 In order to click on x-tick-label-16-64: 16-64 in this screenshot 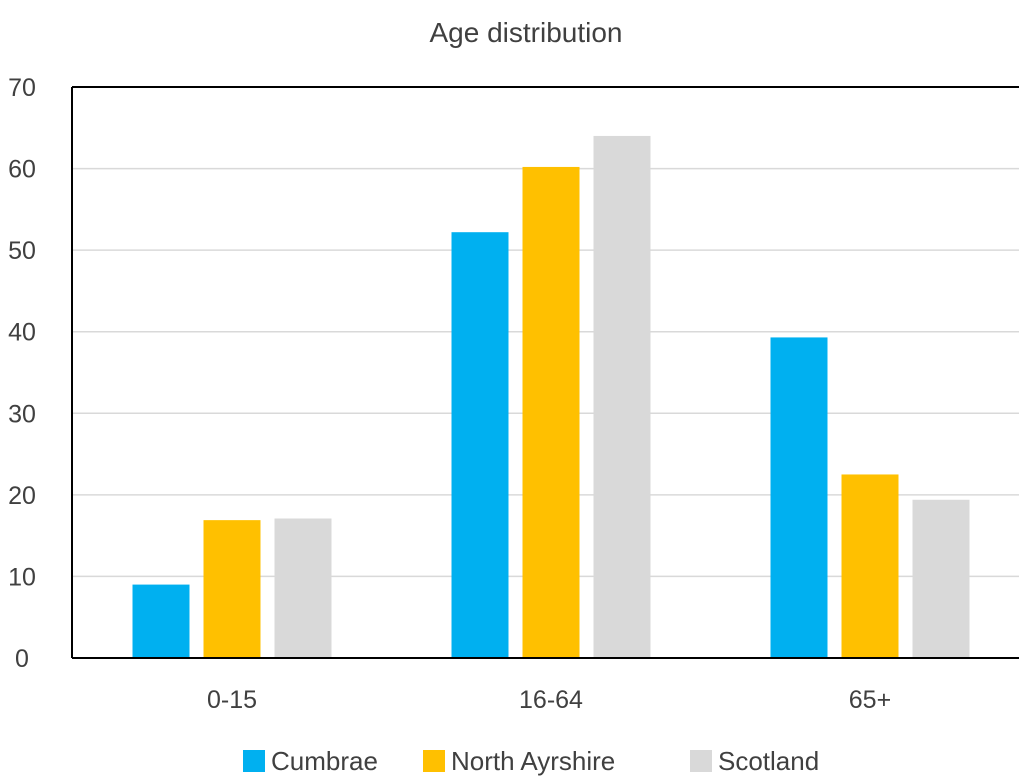, I will do `click(551, 700)`.